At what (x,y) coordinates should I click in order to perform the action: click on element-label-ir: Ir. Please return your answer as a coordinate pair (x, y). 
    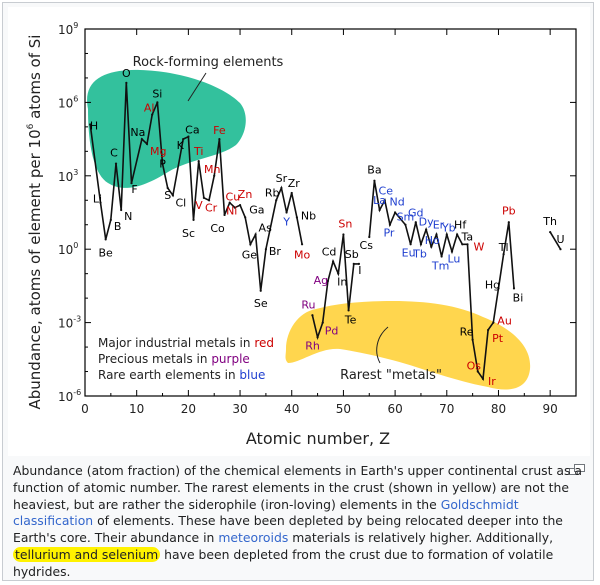
    Looking at the image, I should click on (492, 381).